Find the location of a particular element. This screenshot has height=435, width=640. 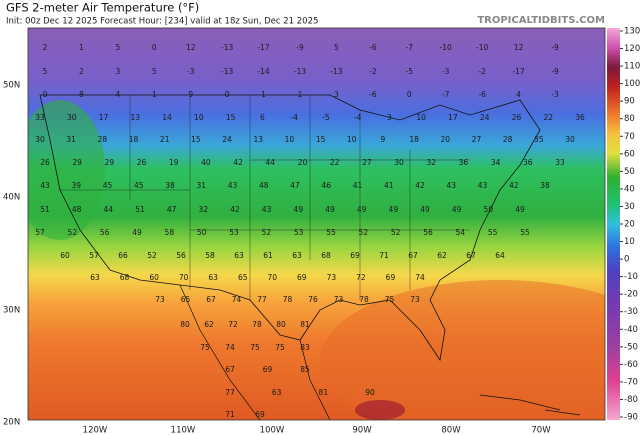

temperature-label: 45 is located at coordinates (108, 185).